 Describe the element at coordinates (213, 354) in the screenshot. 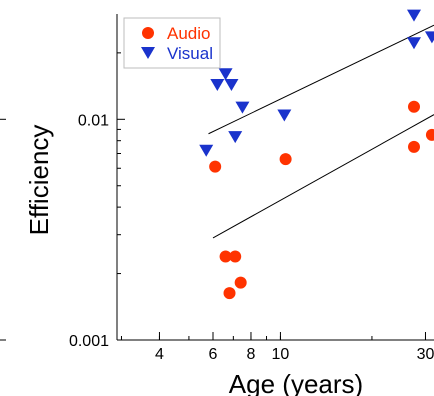

I see `x-tick-label: 6` at that location.